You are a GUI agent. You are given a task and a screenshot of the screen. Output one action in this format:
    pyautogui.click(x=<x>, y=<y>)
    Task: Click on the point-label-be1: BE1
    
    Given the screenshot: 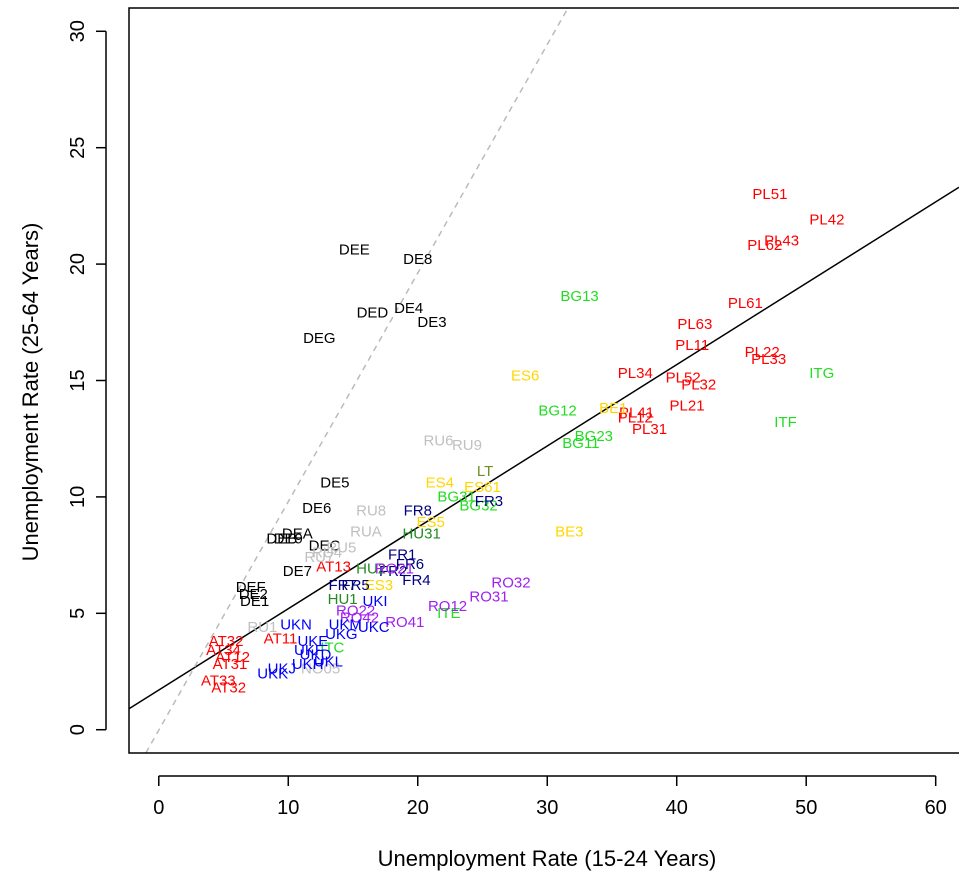 What is the action you would take?
    pyautogui.click(x=613, y=408)
    